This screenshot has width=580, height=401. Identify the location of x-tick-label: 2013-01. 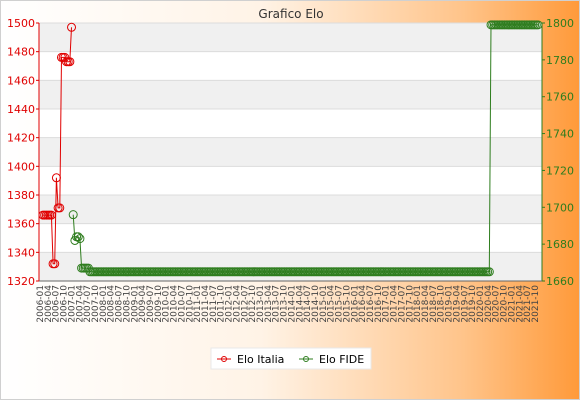
(261, 304).